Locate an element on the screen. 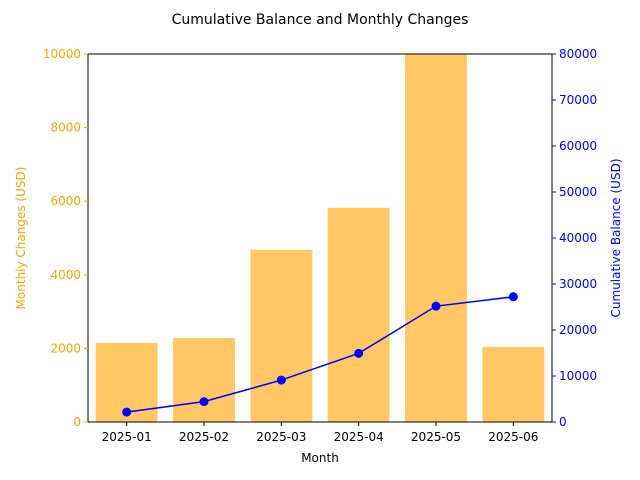  x-tick-label-2025-06: 2025-06 is located at coordinates (513, 437).